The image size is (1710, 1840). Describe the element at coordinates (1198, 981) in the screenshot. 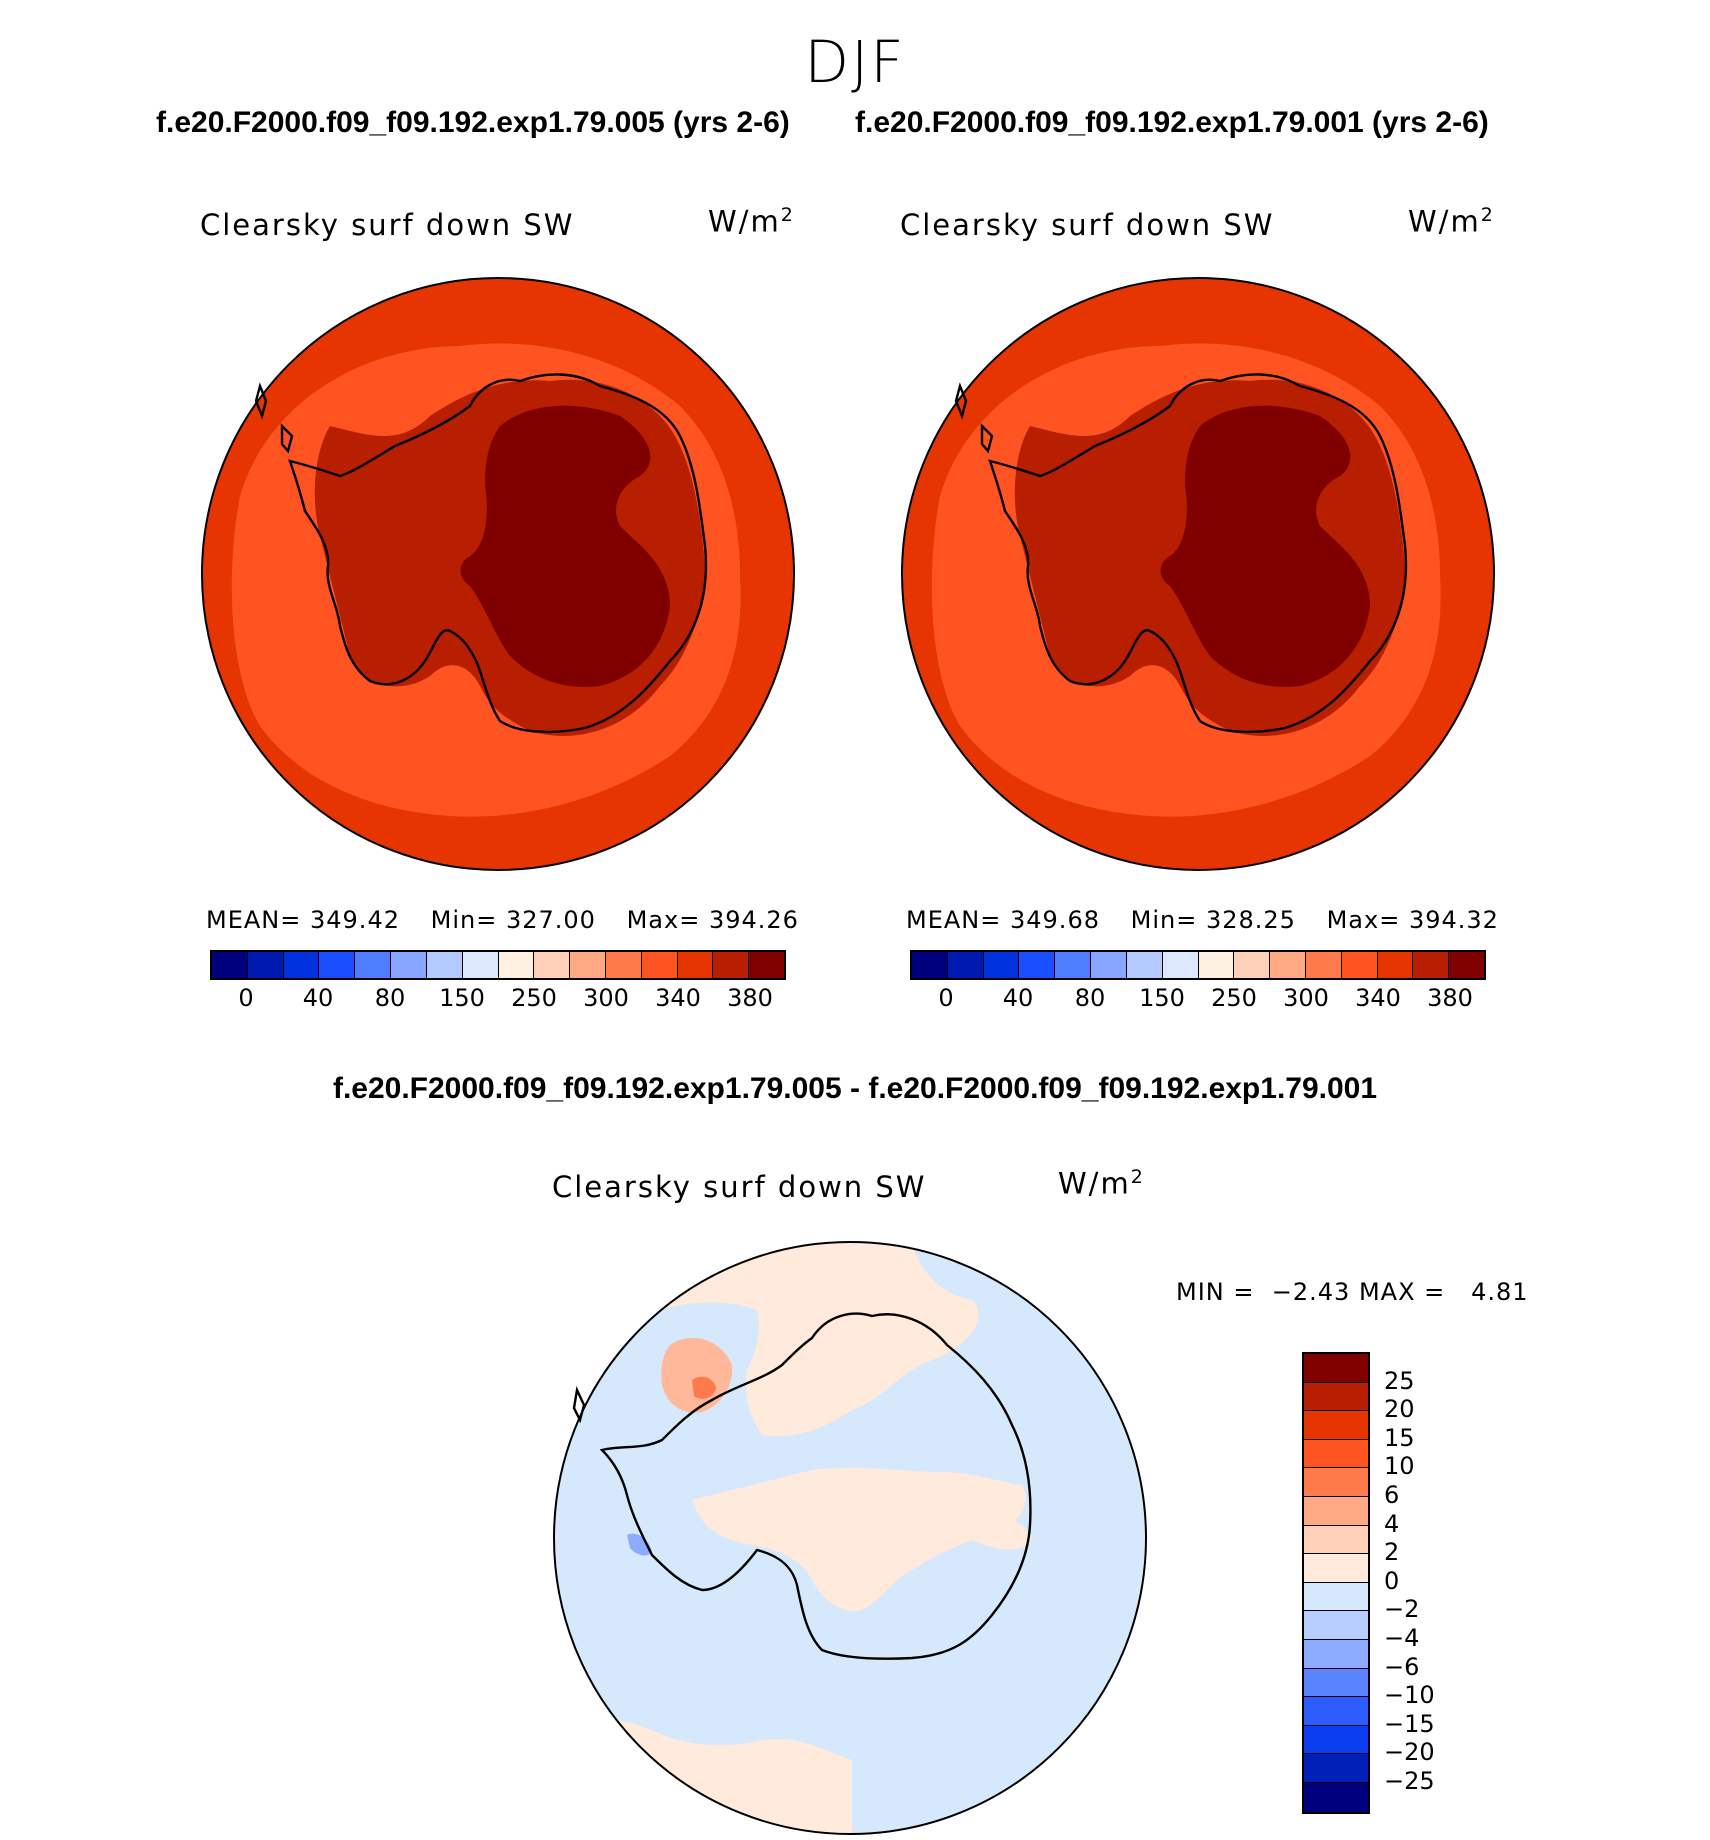

I see `colorbar-right: 0 40 80 150 250 300 340 380` at that location.